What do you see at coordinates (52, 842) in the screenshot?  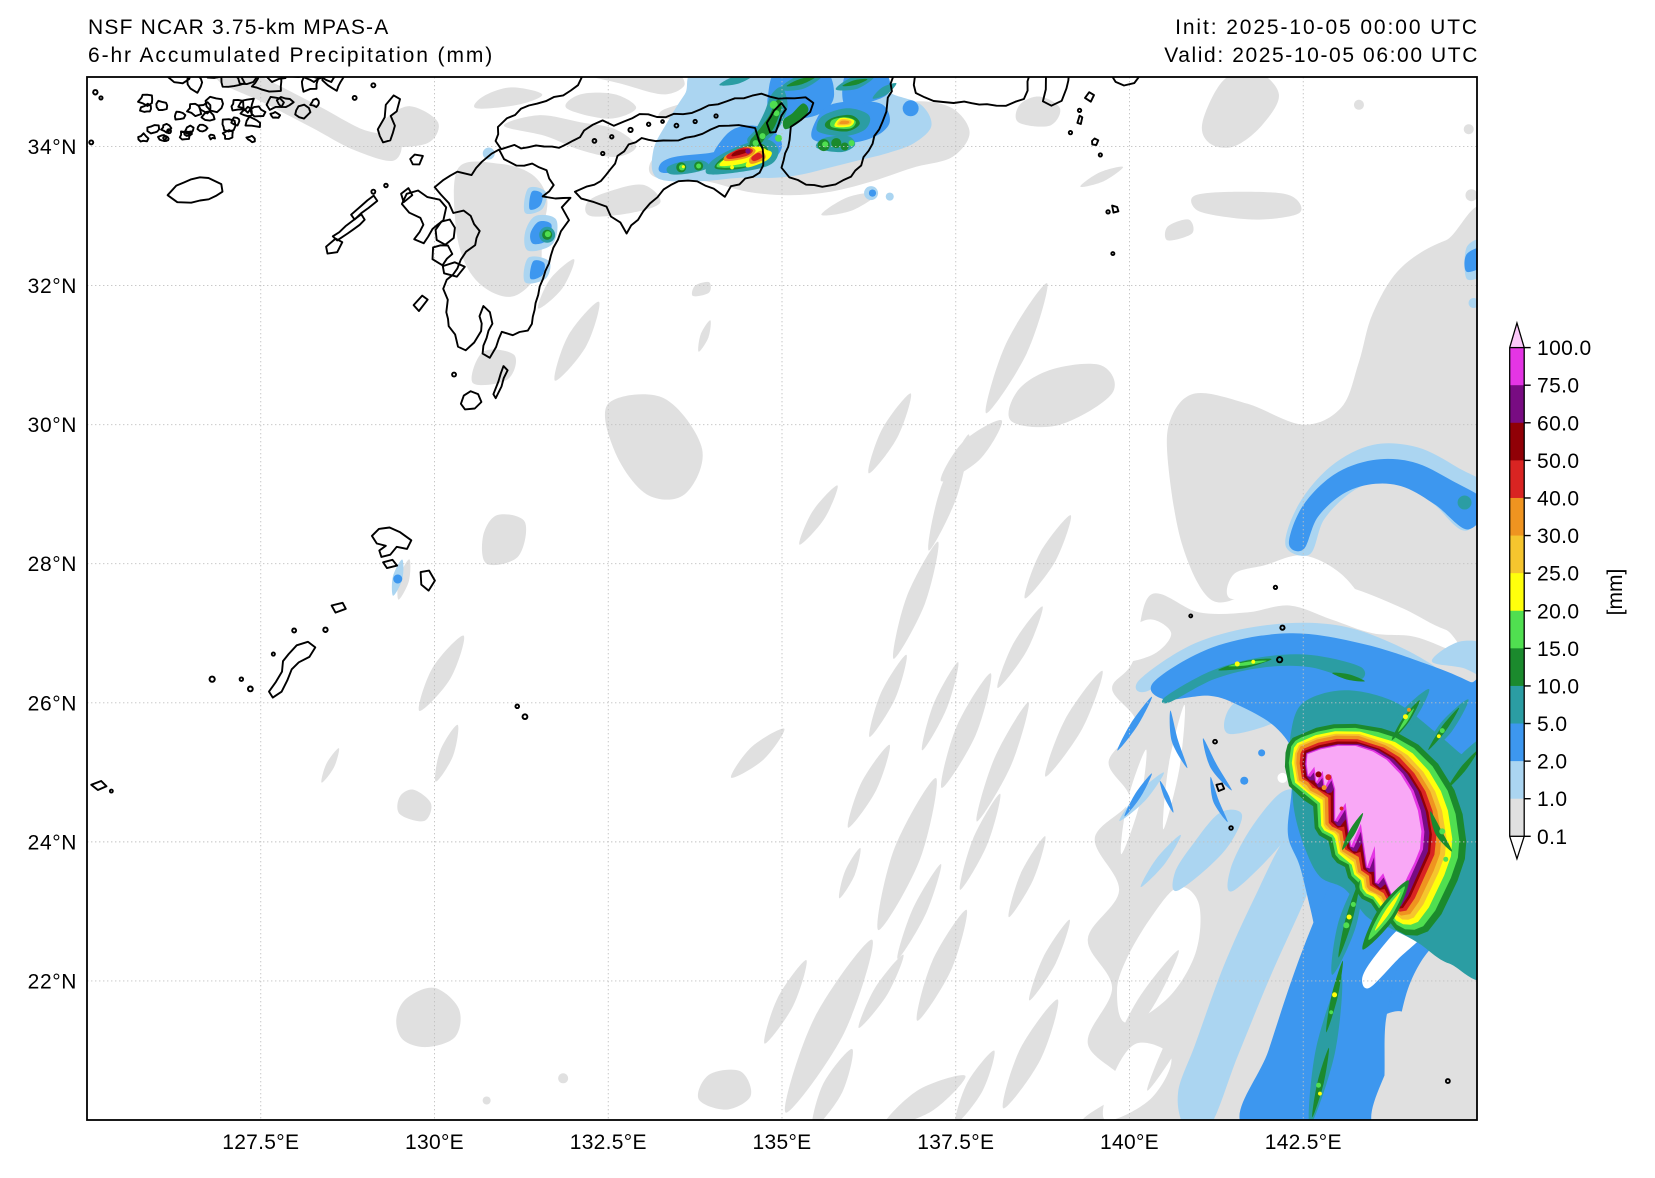 I see `svg-text: 24°N` at bounding box center [52, 842].